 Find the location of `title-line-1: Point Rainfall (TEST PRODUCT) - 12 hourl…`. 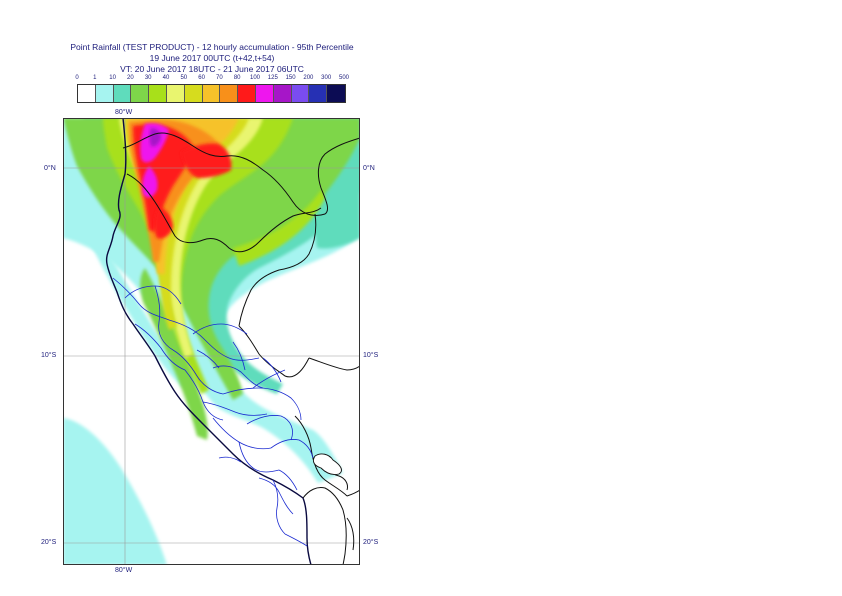

title-line-1: Point Rainfall (TEST PRODUCT) - 12 hourl… is located at coordinates (212, 47).